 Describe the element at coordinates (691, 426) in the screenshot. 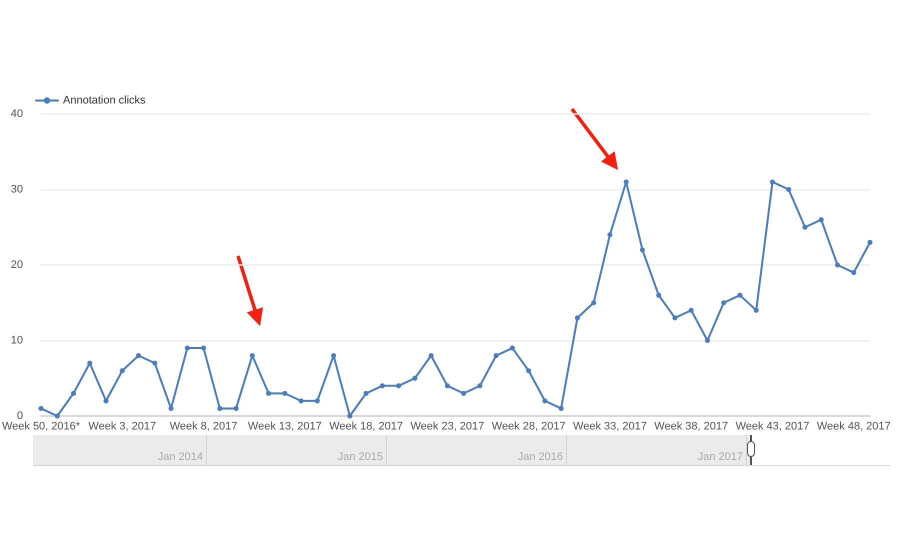

I see `x-tick-label: Week 38, 2017` at that location.